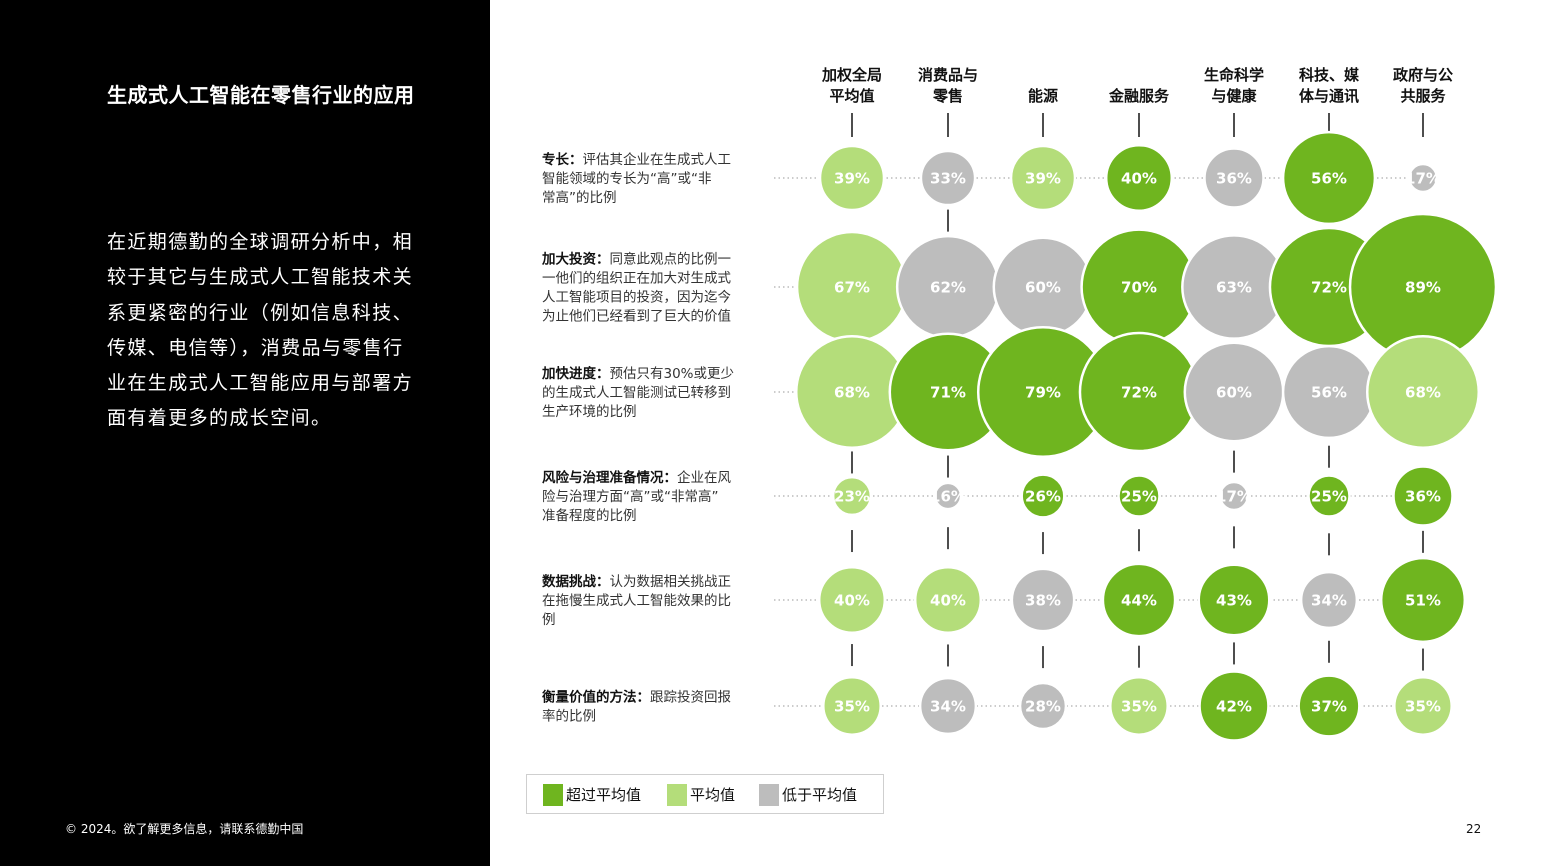 The width and height of the screenshot is (1542, 866). What do you see at coordinates (261, 95) in the screenshot?
I see `page-title: 生成式人工智能在零售行业的应用` at bounding box center [261, 95].